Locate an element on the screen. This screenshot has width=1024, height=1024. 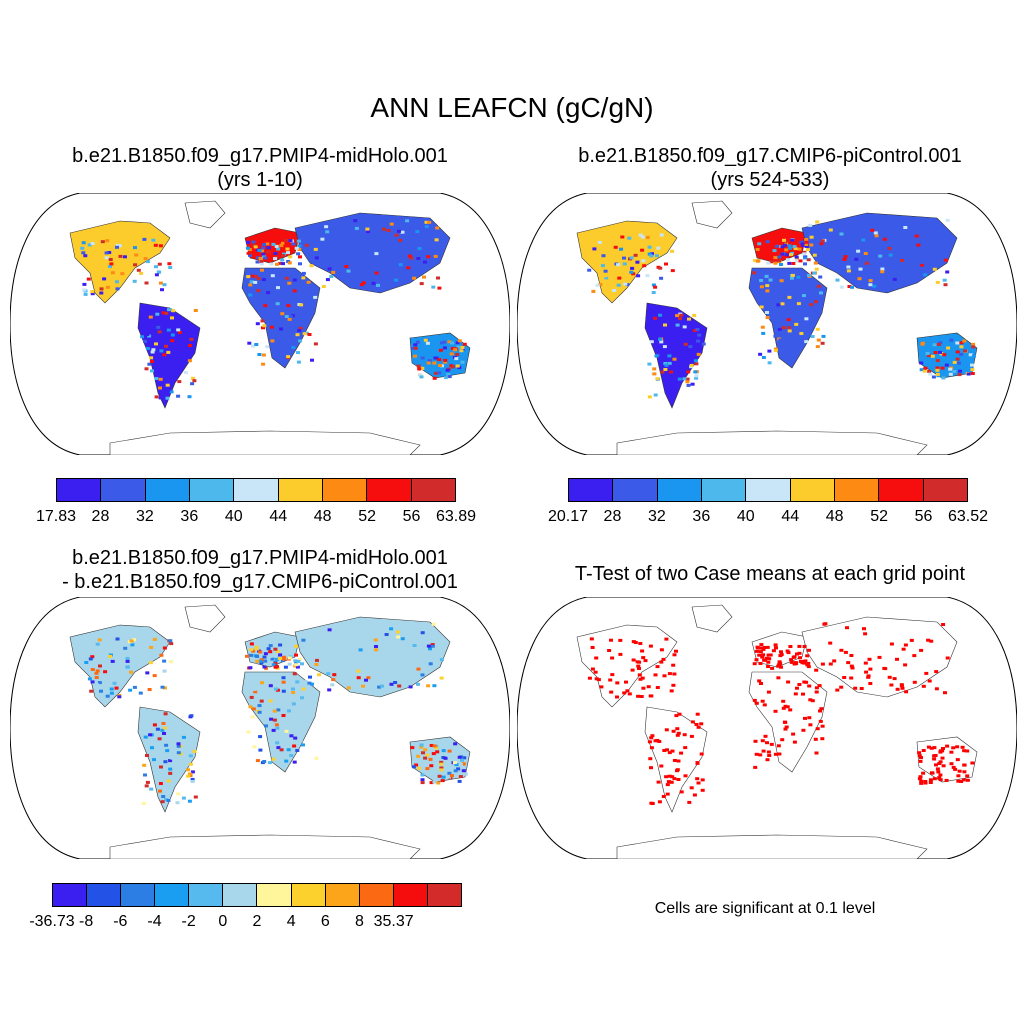
colorbar-swatch is located at coordinates (444, 895).